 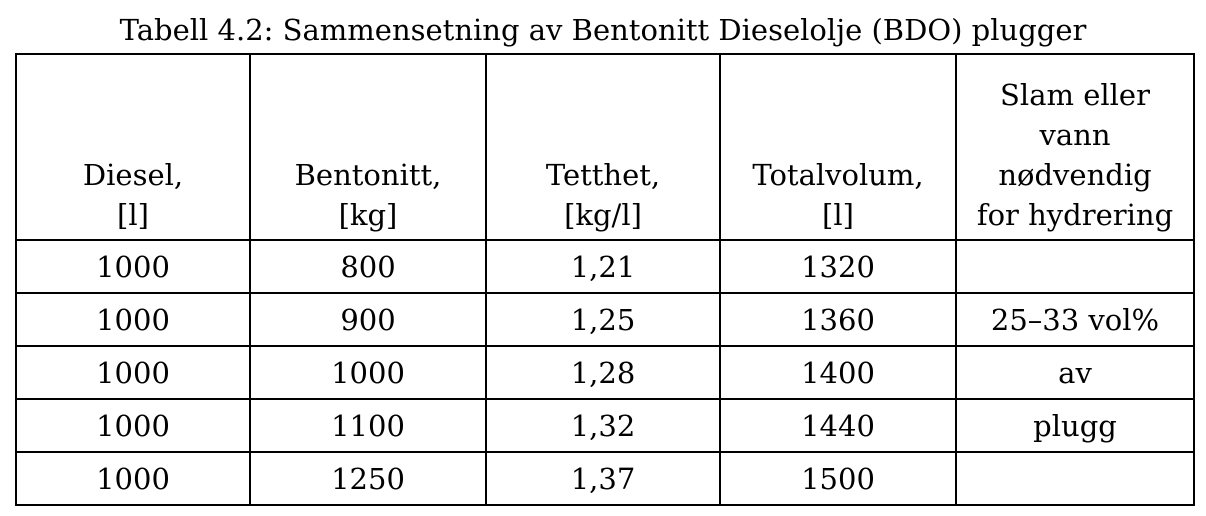 What do you see at coordinates (1075, 372) in the screenshot?
I see `cell-slam-vann: av` at bounding box center [1075, 372].